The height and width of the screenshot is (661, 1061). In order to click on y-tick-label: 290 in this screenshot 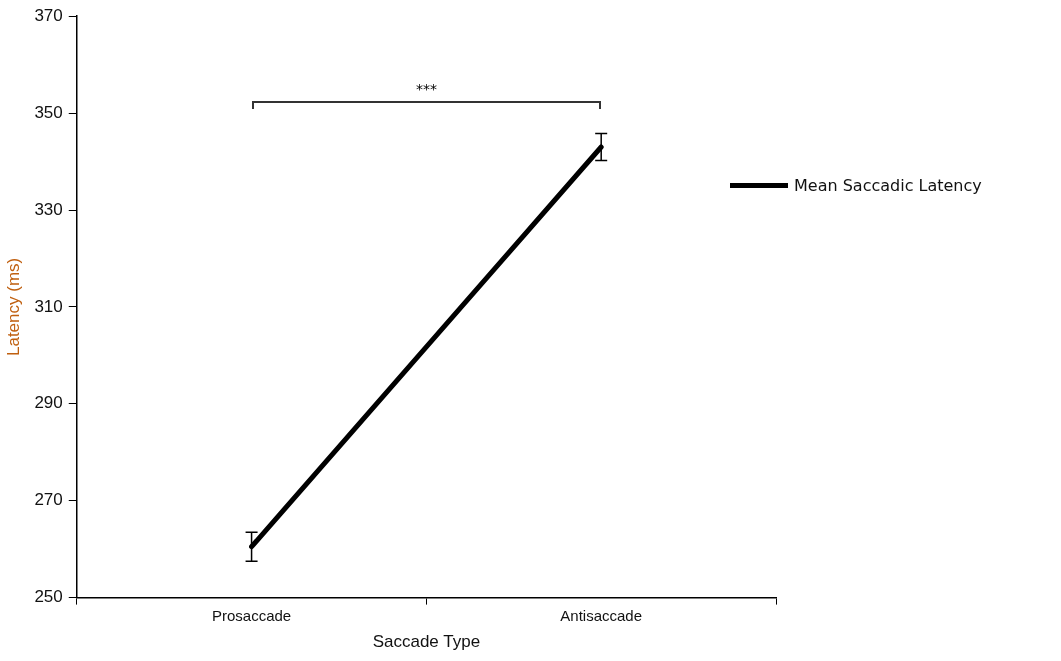, I will do `click(48, 403)`.